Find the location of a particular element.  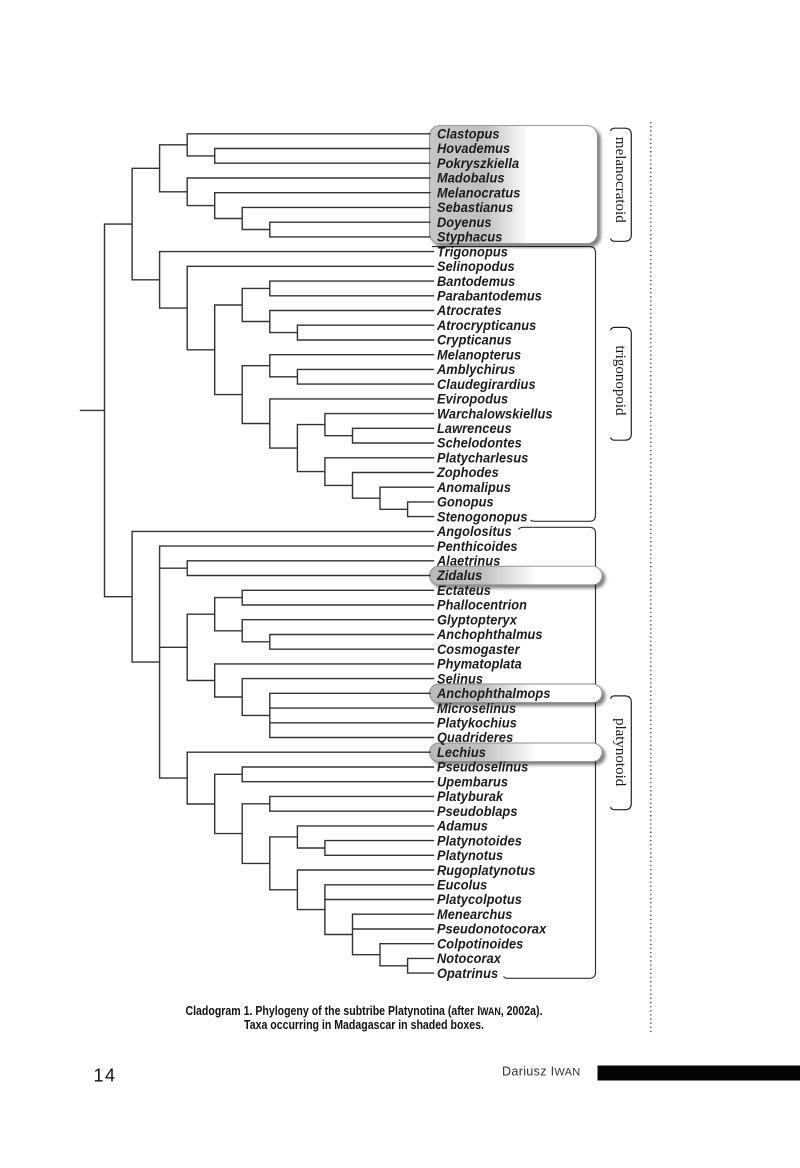

svg-text: Upembarus is located at coordinates (472, 782).